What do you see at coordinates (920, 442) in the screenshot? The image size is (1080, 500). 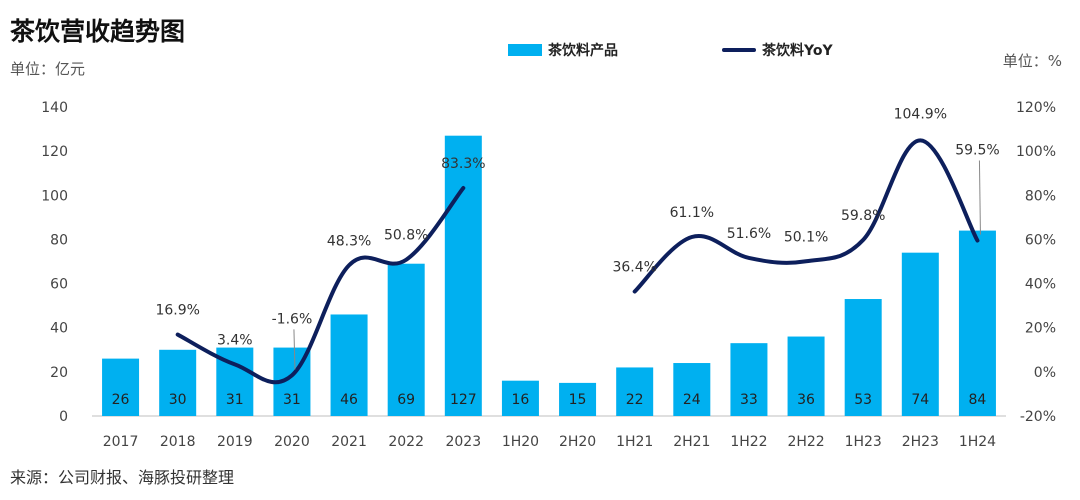 I see `x-tick-label: 2H23` at bounding box center [920, 442].